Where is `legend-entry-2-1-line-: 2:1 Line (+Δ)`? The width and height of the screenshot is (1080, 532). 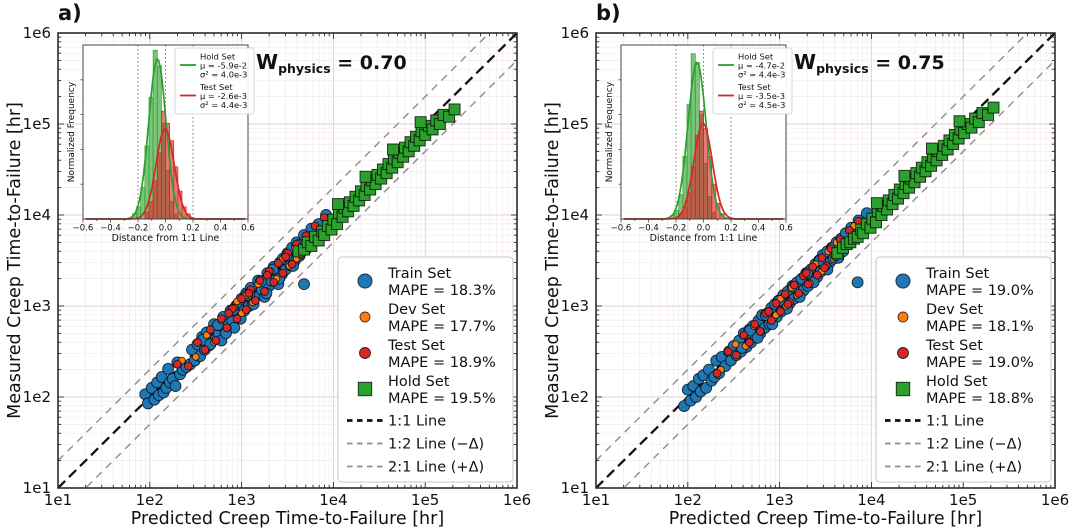 legend-entry-2-1-line-: 2:1 Line (+Δ) is located at coordinates (953, 468).